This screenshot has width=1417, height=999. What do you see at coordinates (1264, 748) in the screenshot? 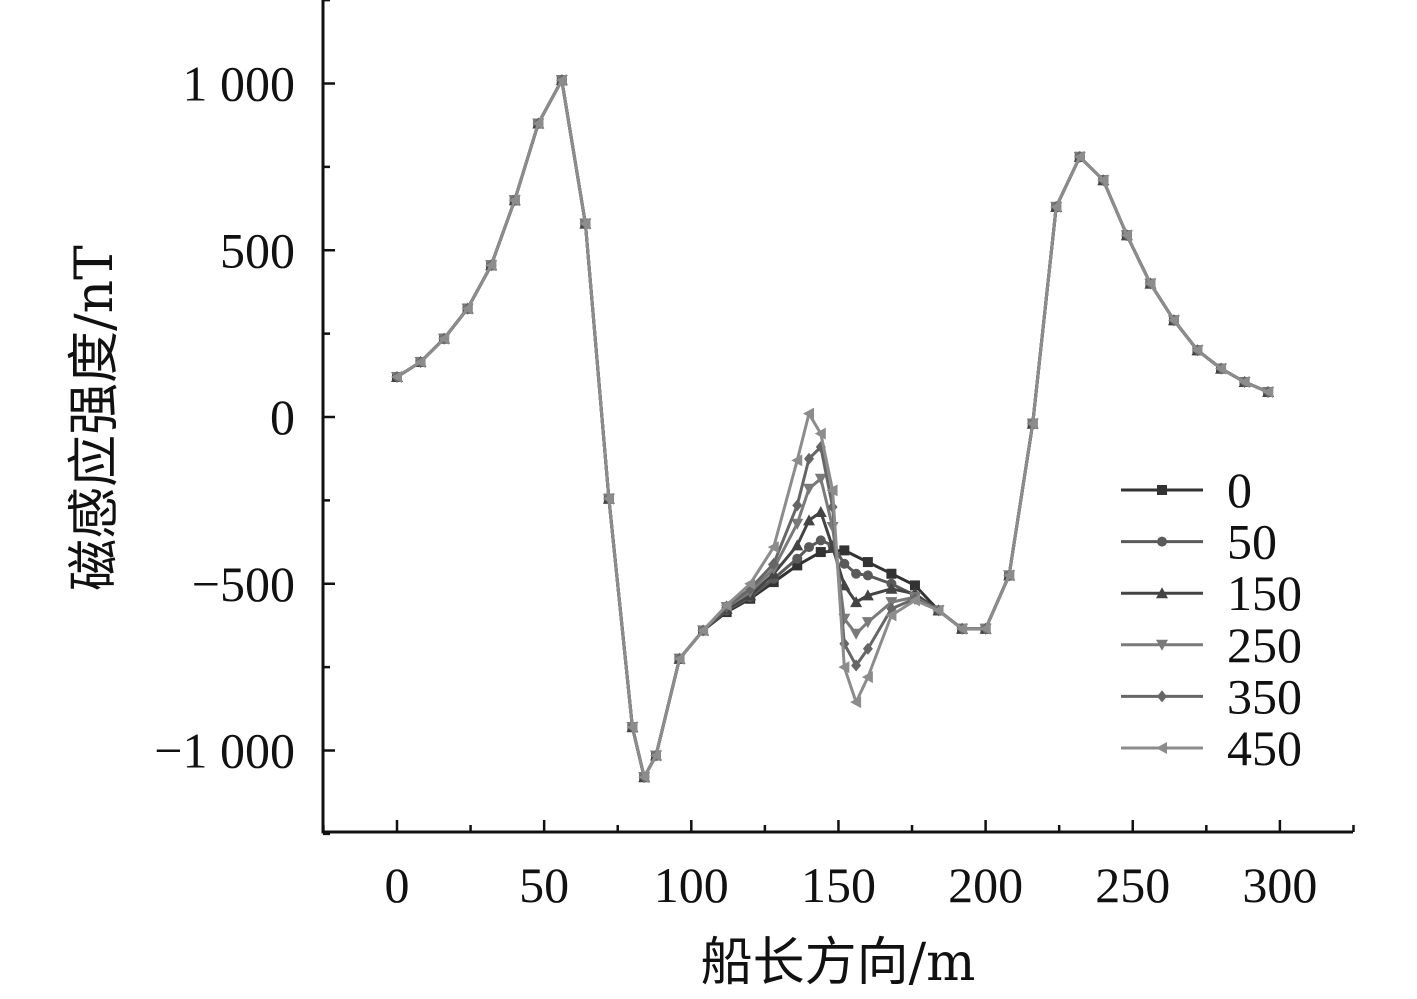
I see `legend-label: 450` at bounding box center [1264, 748].